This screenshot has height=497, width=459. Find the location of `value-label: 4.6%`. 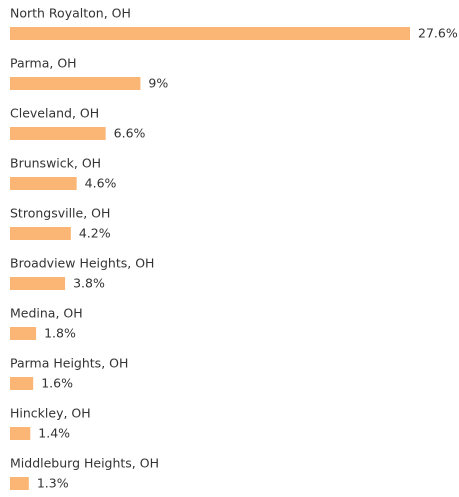

value-label: 4.6% is located at coordinates (101, 183).